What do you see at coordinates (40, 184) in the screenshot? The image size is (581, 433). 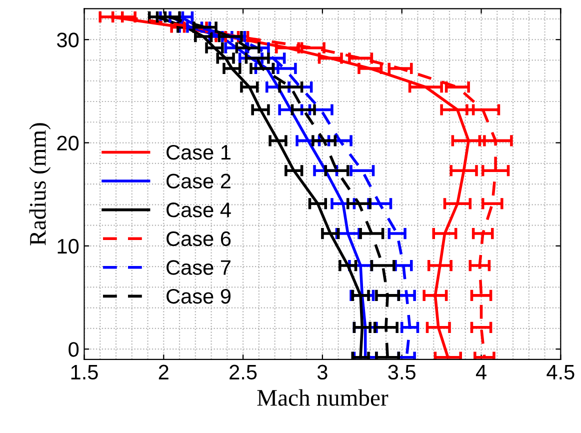 I see `y-axis-title: Radius (mm)` at bounding box center [40, 184].